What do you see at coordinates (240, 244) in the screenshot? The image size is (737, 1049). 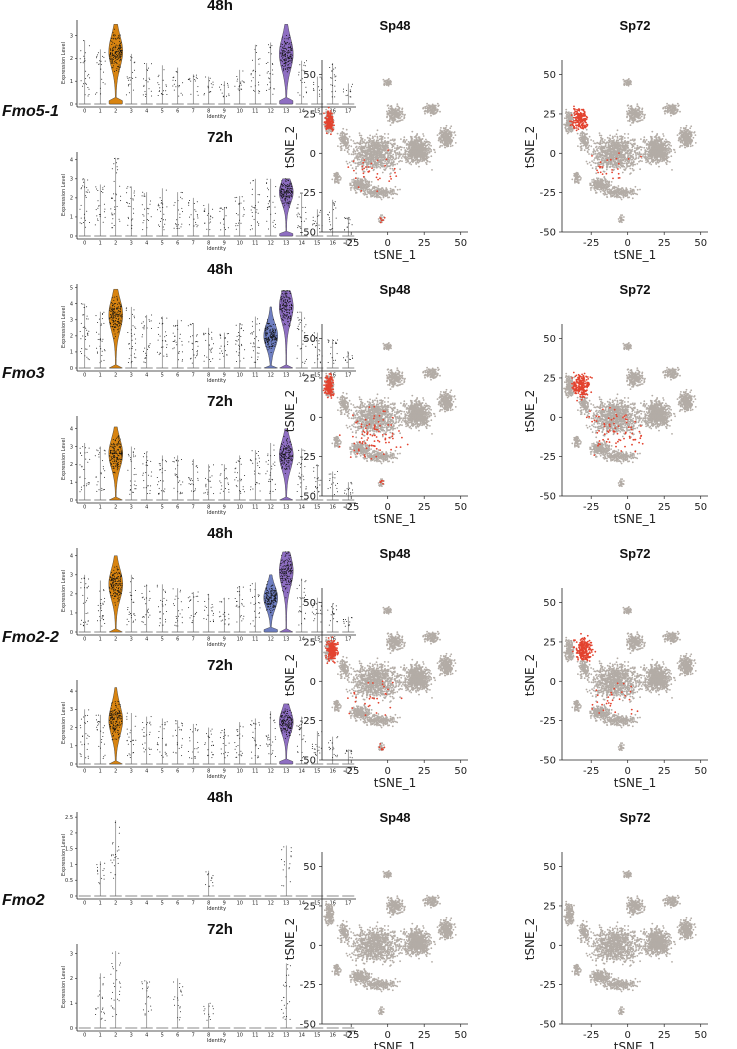 I see `x-tick-label: 10` at bounding box center [240, 244].